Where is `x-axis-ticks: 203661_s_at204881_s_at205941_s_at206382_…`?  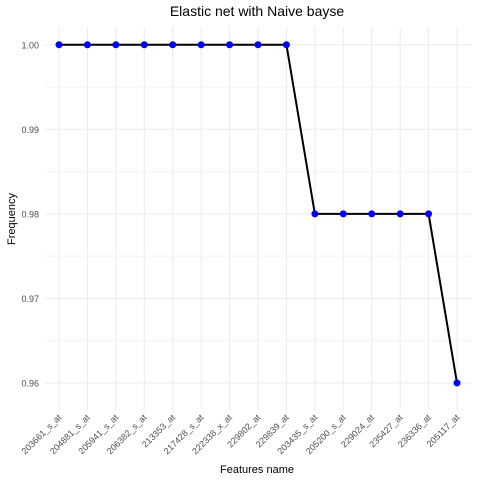 x-axis-ticks: 203661_s_at204881_s_at205941_s_at206382_… is located at coordinates (241, 434).